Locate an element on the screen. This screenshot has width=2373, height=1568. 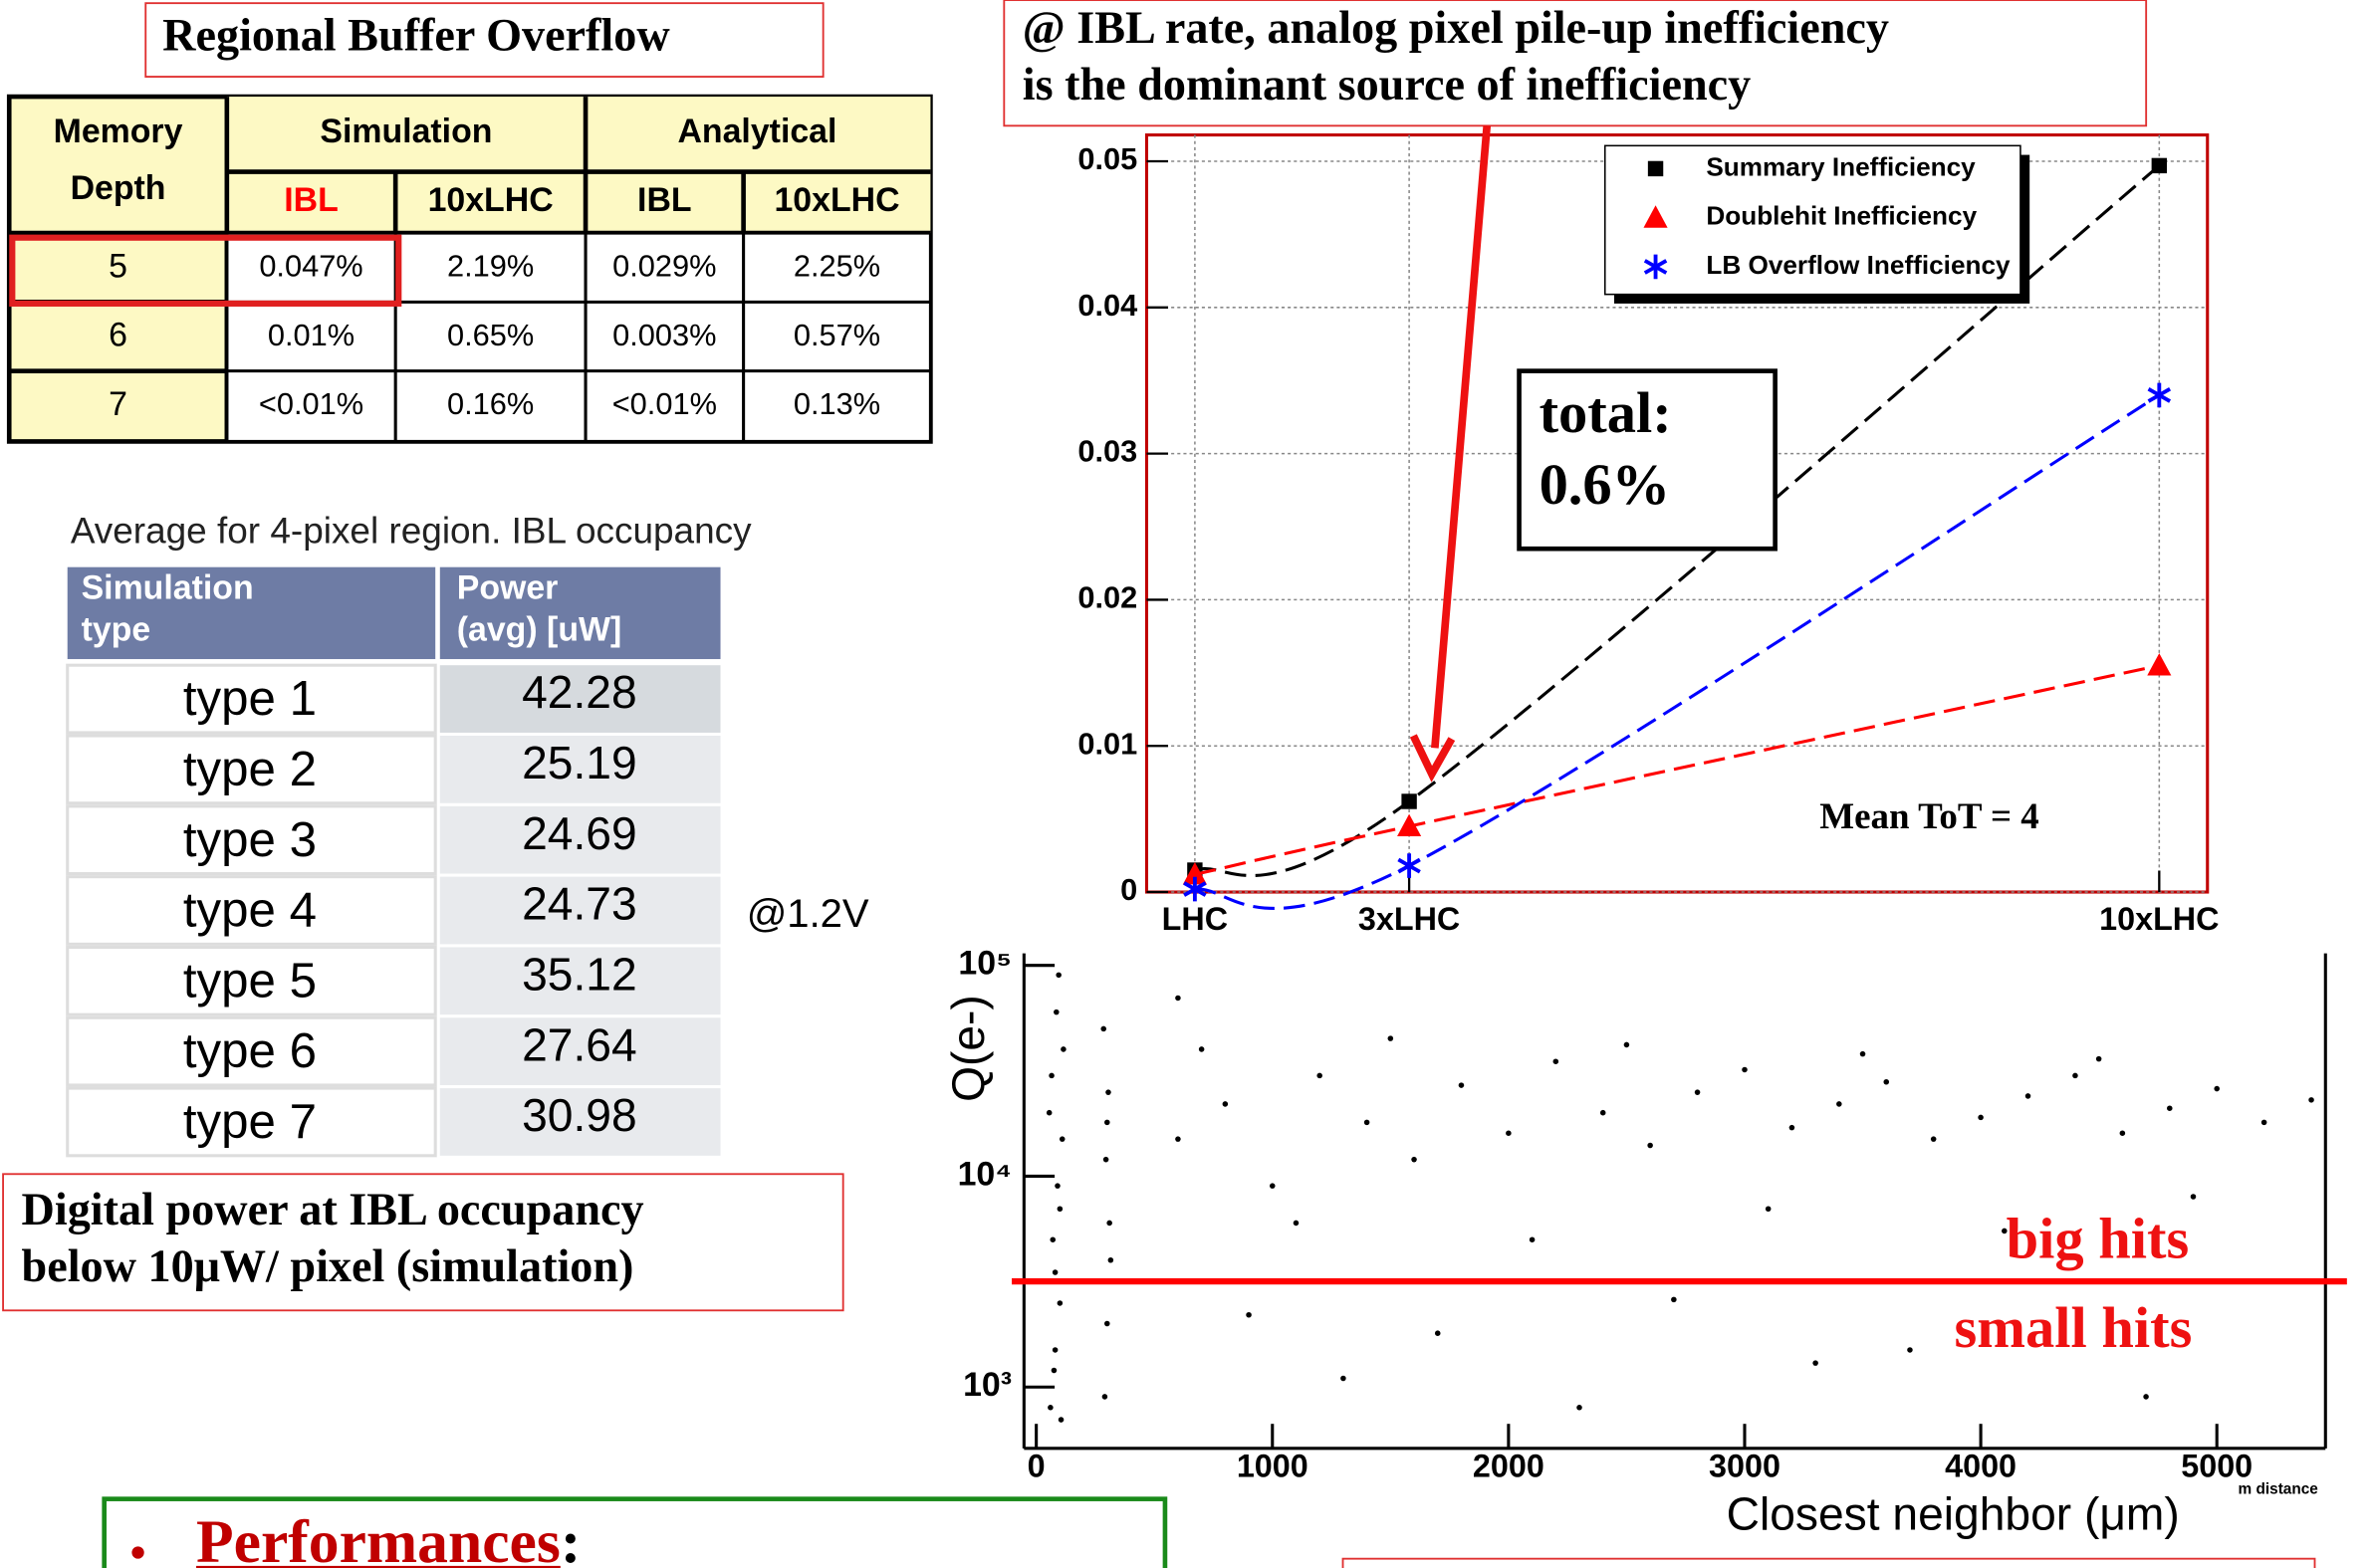
table-cell: type 4 is located at coordinates (250, 910).